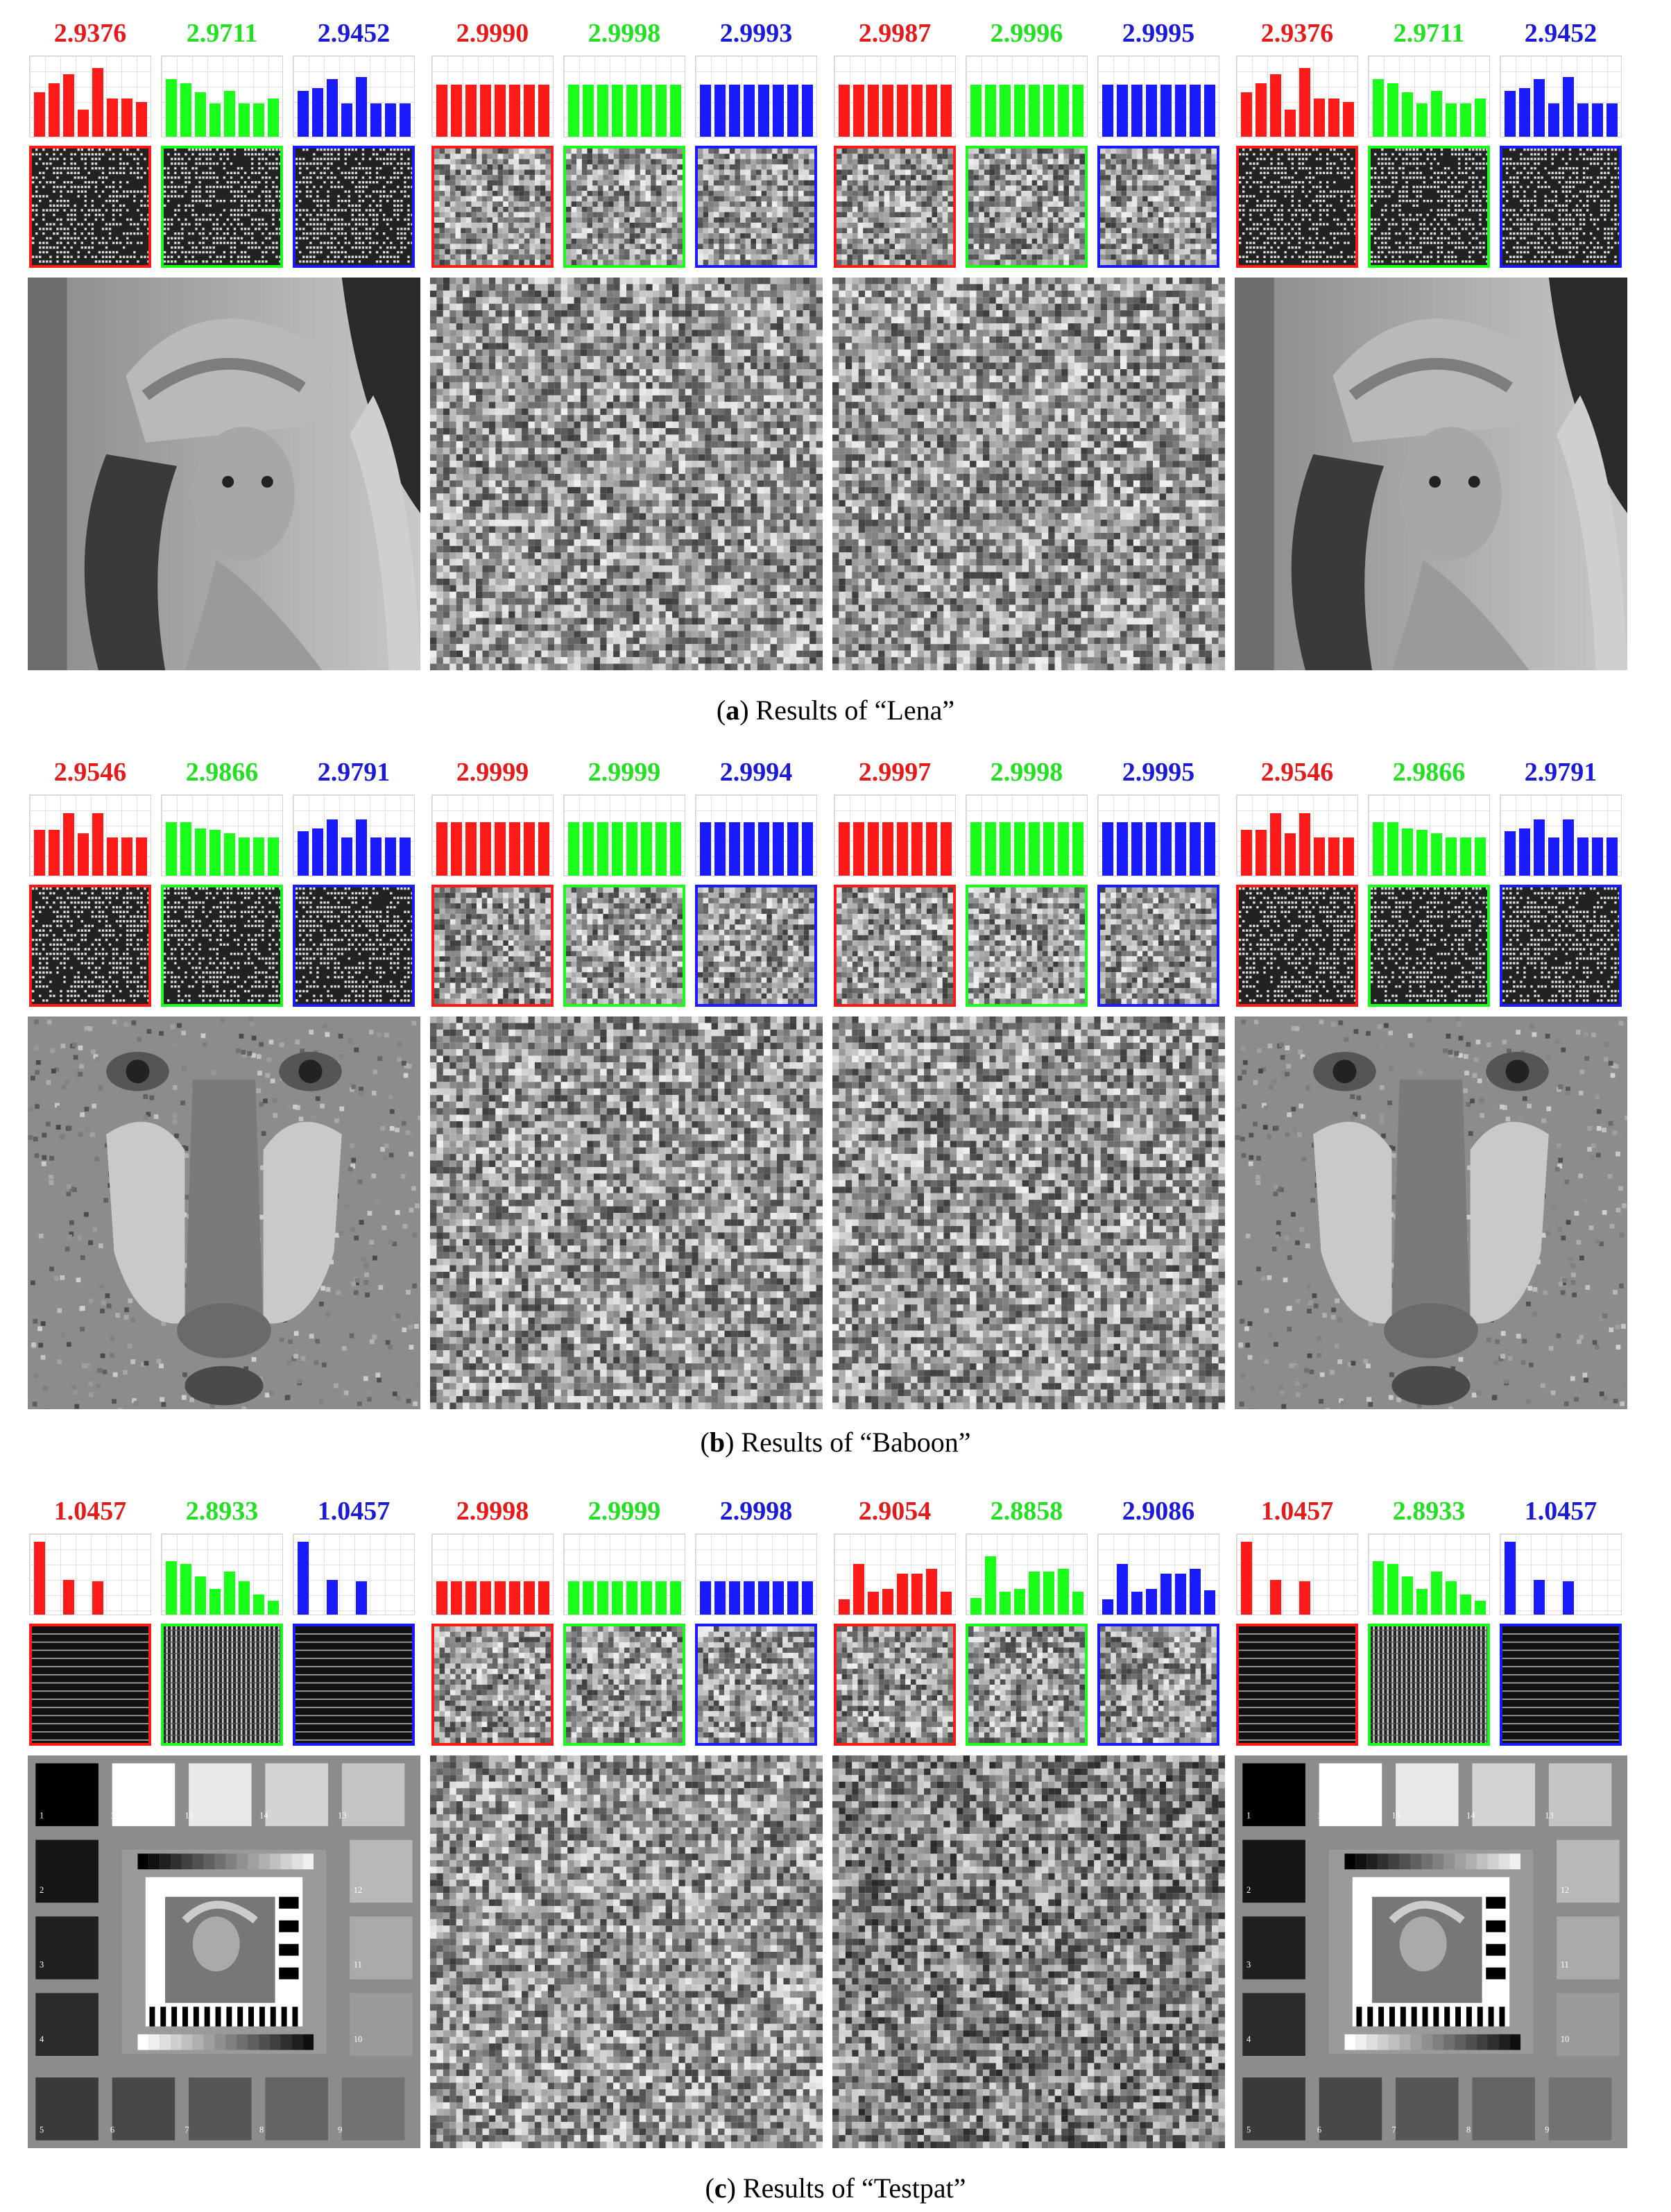 The image size is (1671, 2212). What do you see at coordinates (847, 1442) in the screenshot?
I see `caption-text: ) Results of “Baboon”` at bounding box center [847, 1442].